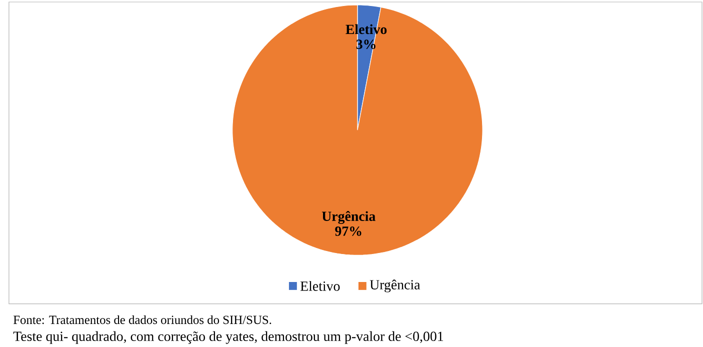 This screenshot has width=703, height=347. What do you see at coordinates (349, 217) in the screenshot?
I see `slice-label: Urgência` at bounding box center [349, 217].